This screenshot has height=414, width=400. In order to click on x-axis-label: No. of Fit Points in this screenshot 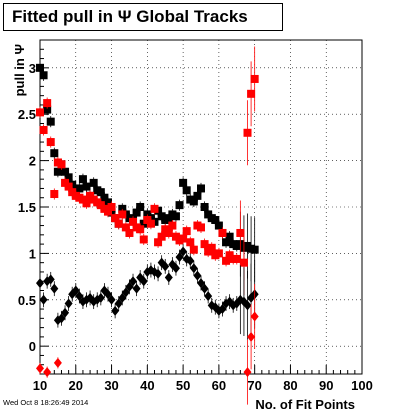, I will do `click(305, 404)`.